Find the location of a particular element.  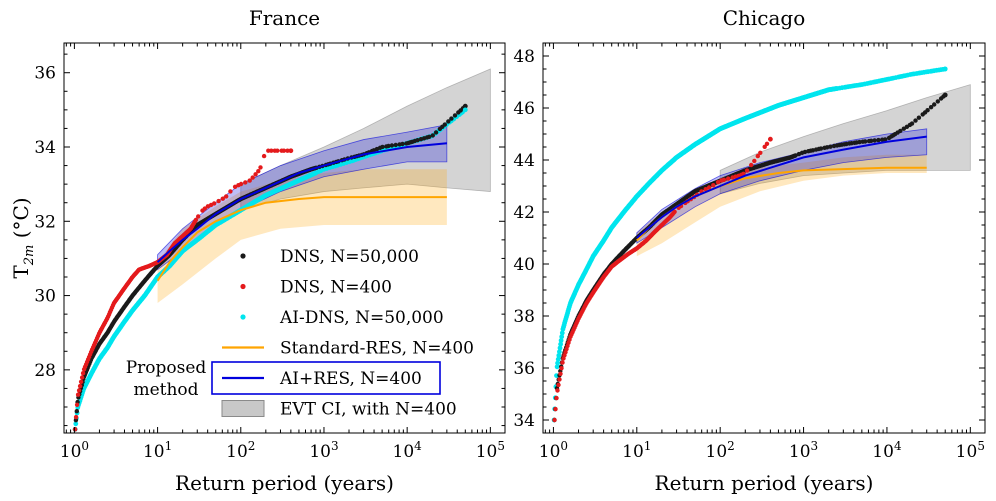

y-tick-label: 32 is located at coordinates (45, 222).